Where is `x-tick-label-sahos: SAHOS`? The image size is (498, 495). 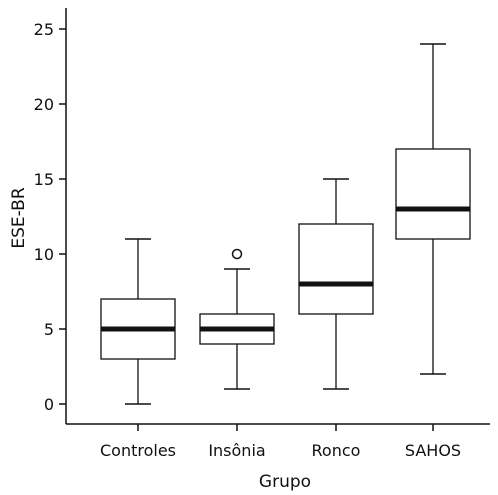
x-tick-label-sahos: SAHOS is located at coordinates (433, 450).